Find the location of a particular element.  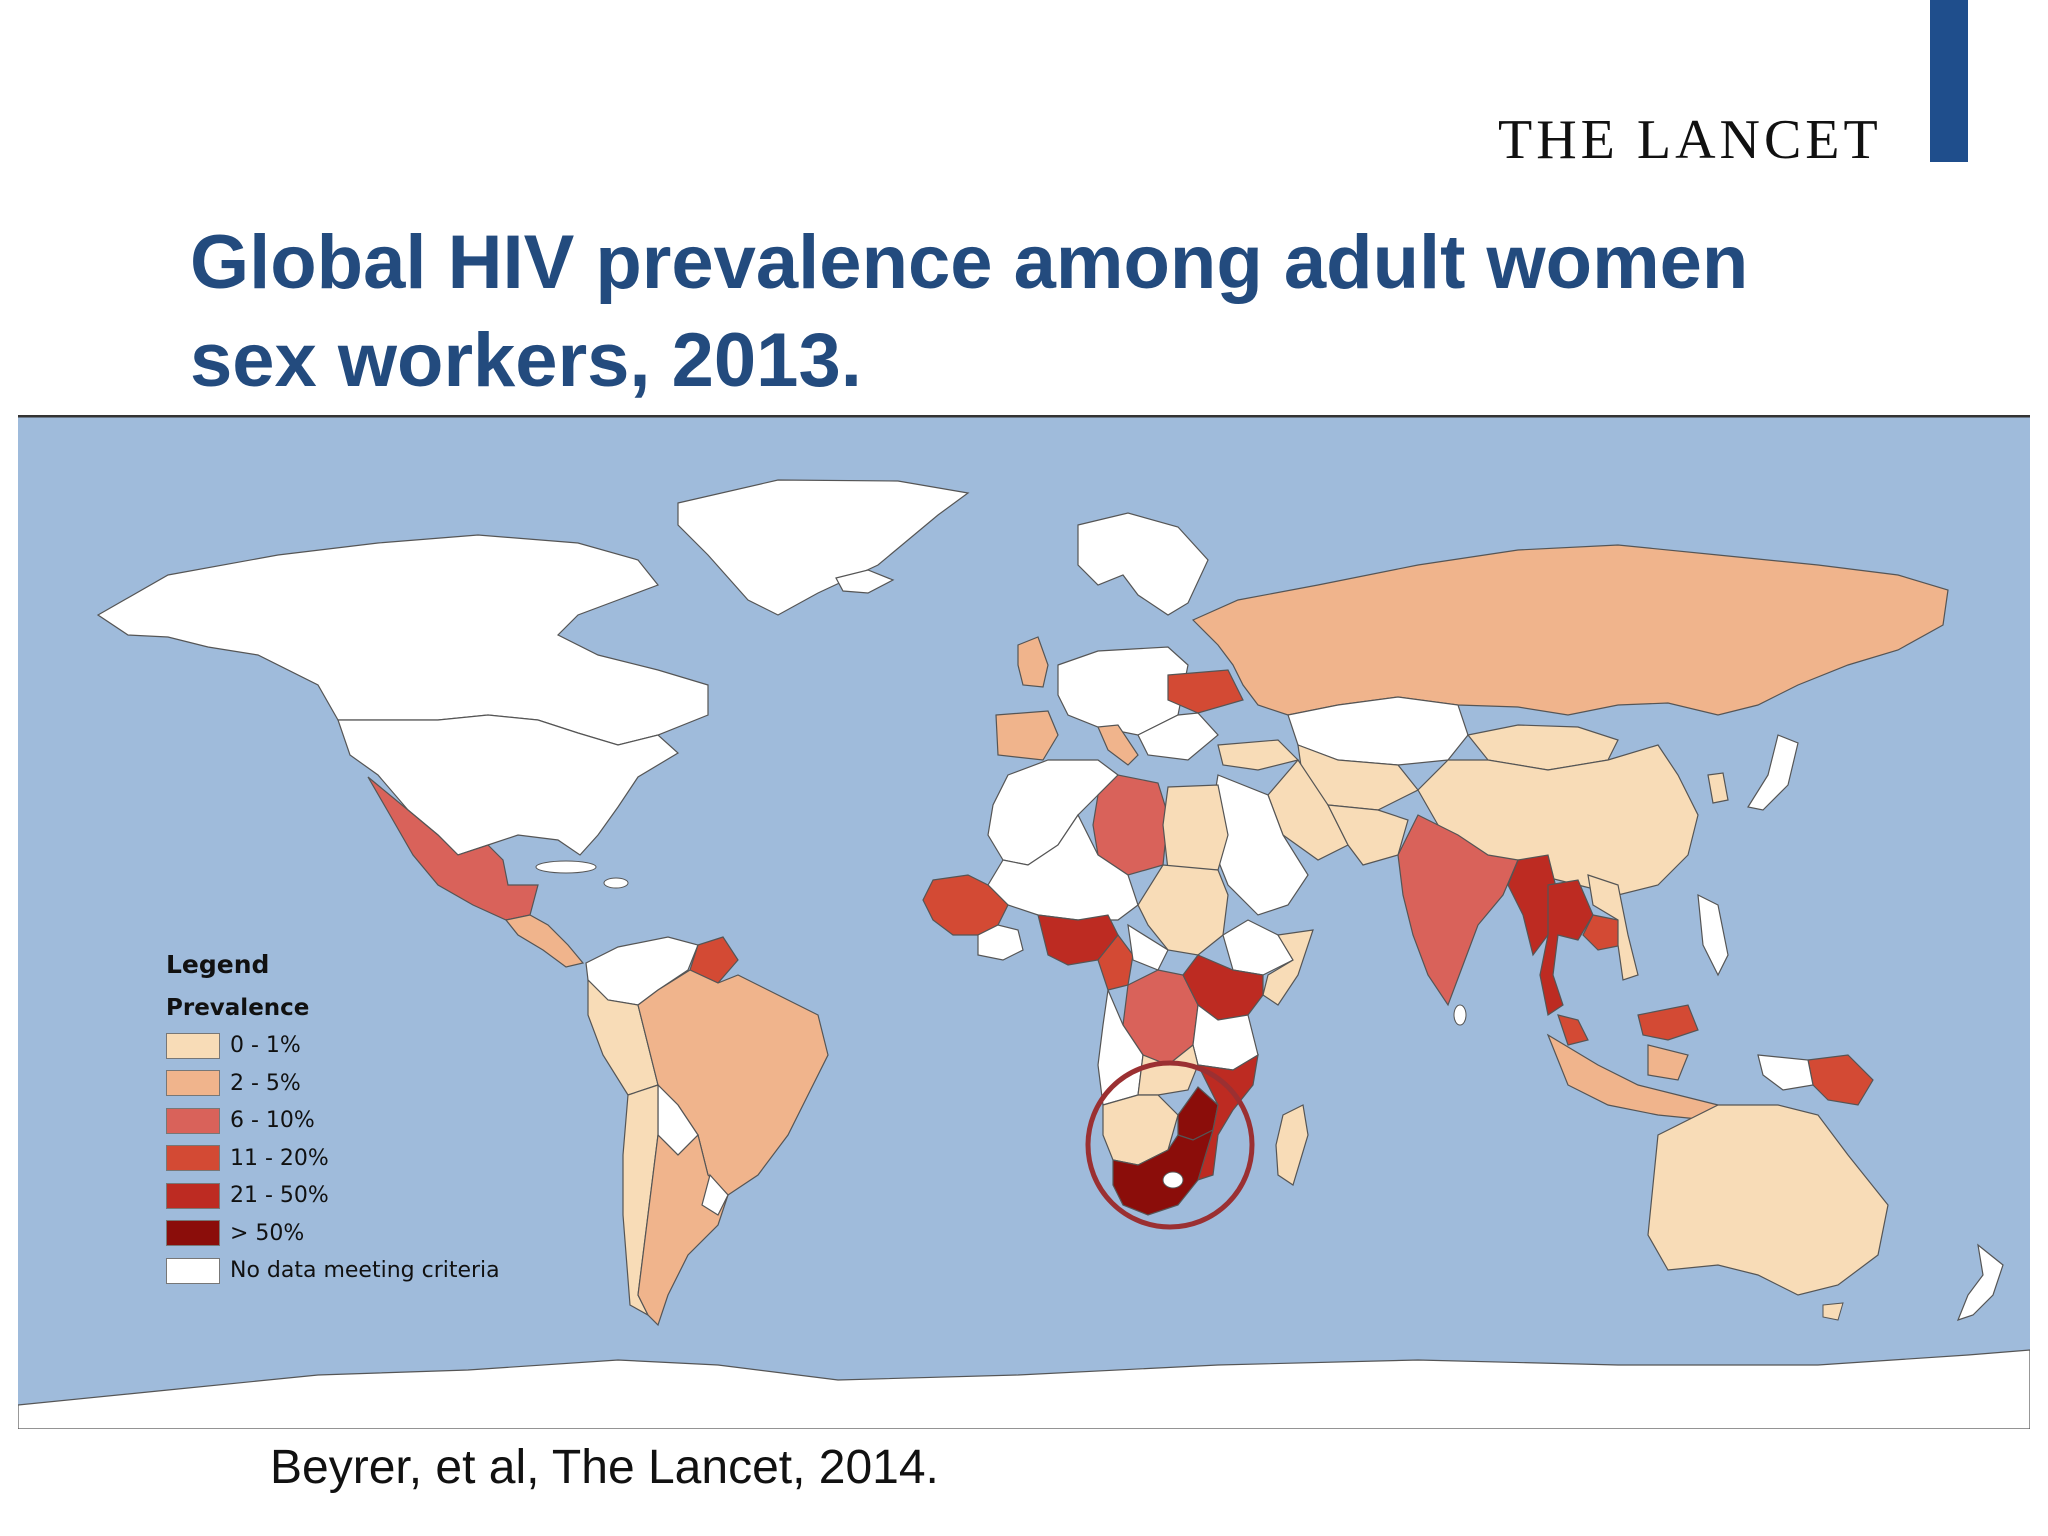

country-uk is located at coordinates (1033, 662).